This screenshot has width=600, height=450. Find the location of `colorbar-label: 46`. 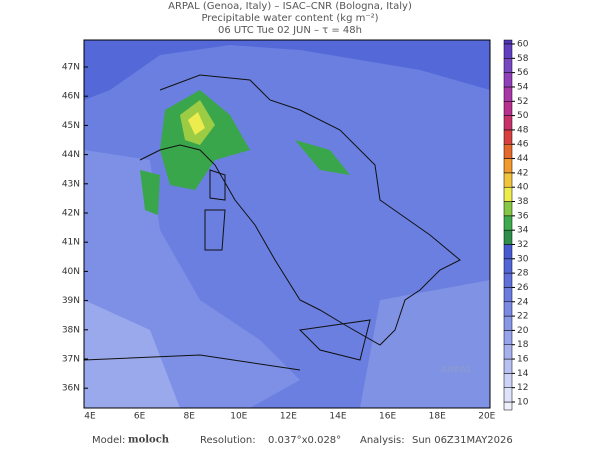

colorbar-label: 46 is located at coordinates (523, 145).